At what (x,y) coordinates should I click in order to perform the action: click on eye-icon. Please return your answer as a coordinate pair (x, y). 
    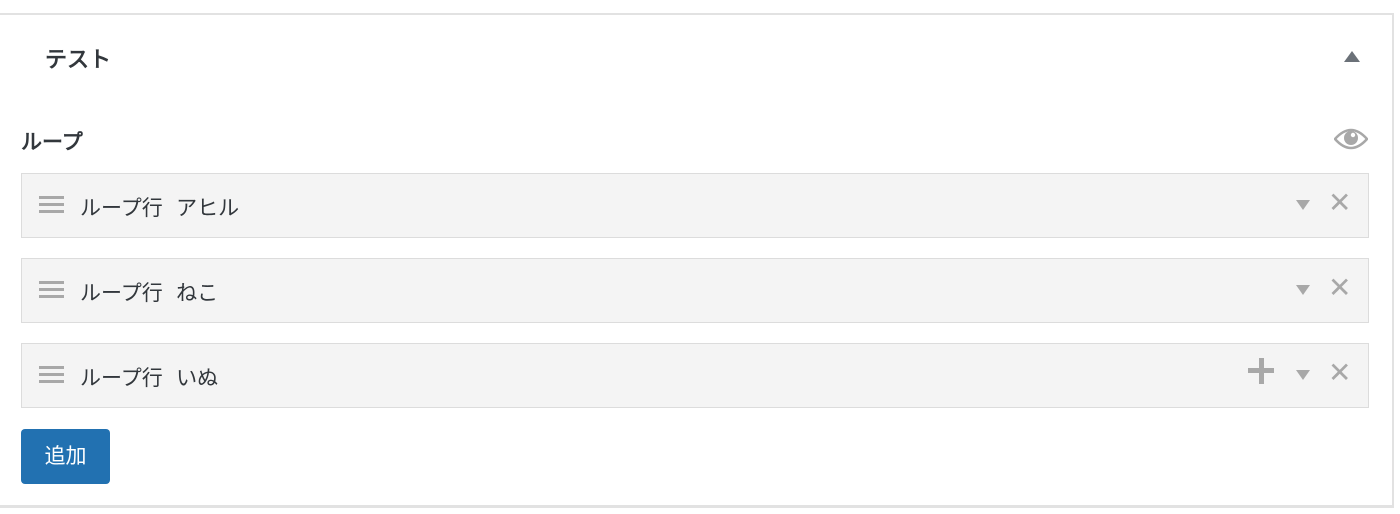
    Looking at the image, I should click on (1351, 139).